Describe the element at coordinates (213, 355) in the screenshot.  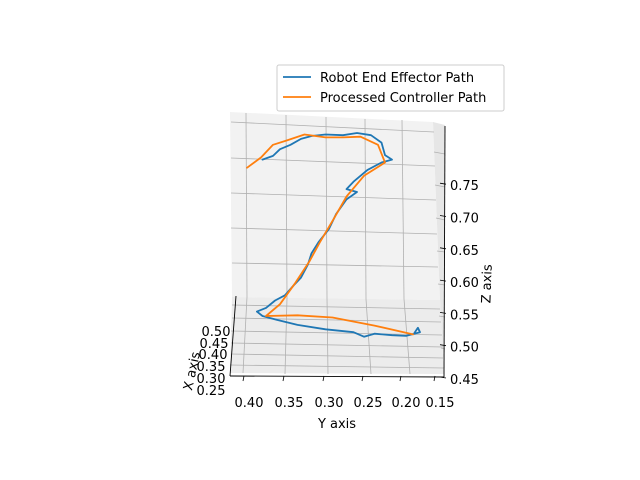
I see `x-tick-label: 0.40` at that location.